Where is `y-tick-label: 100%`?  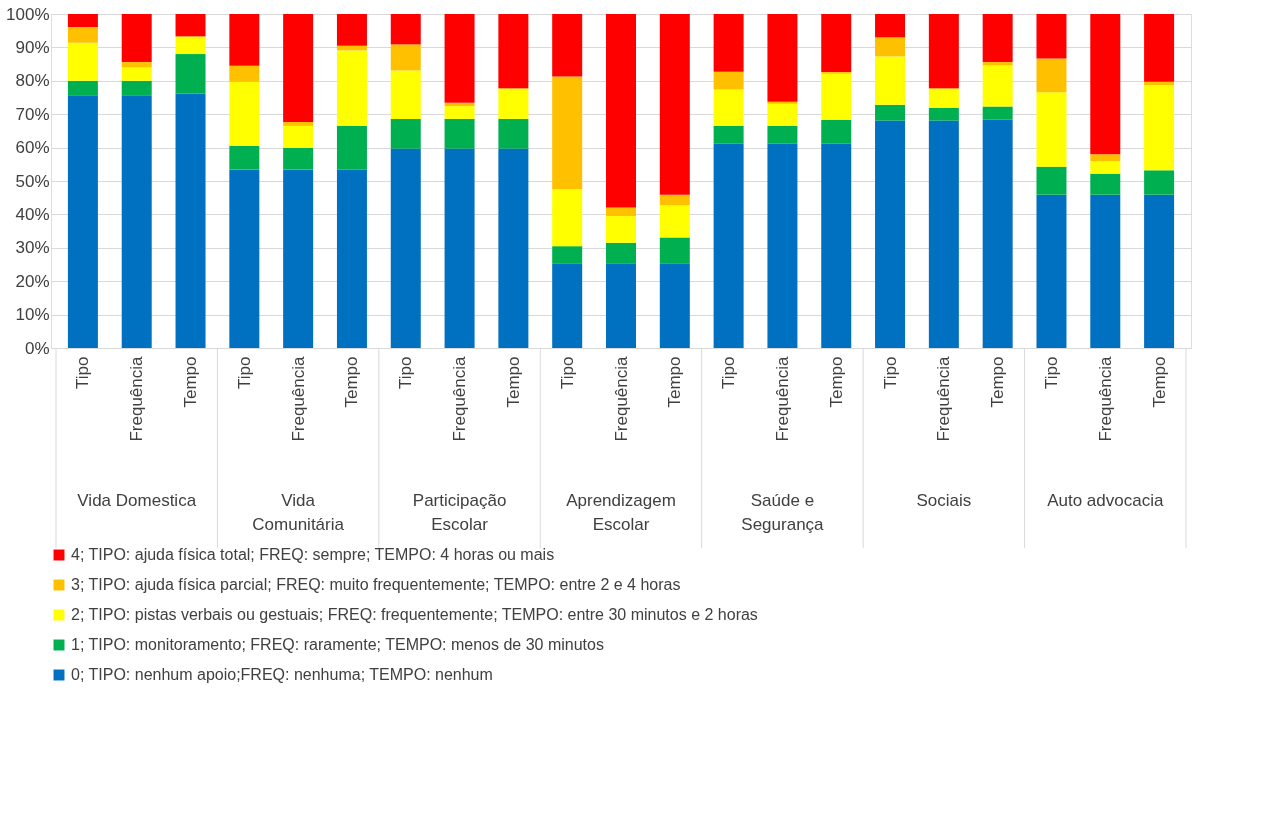
y-tick-label: 100% is located at coordinates (28, 14).